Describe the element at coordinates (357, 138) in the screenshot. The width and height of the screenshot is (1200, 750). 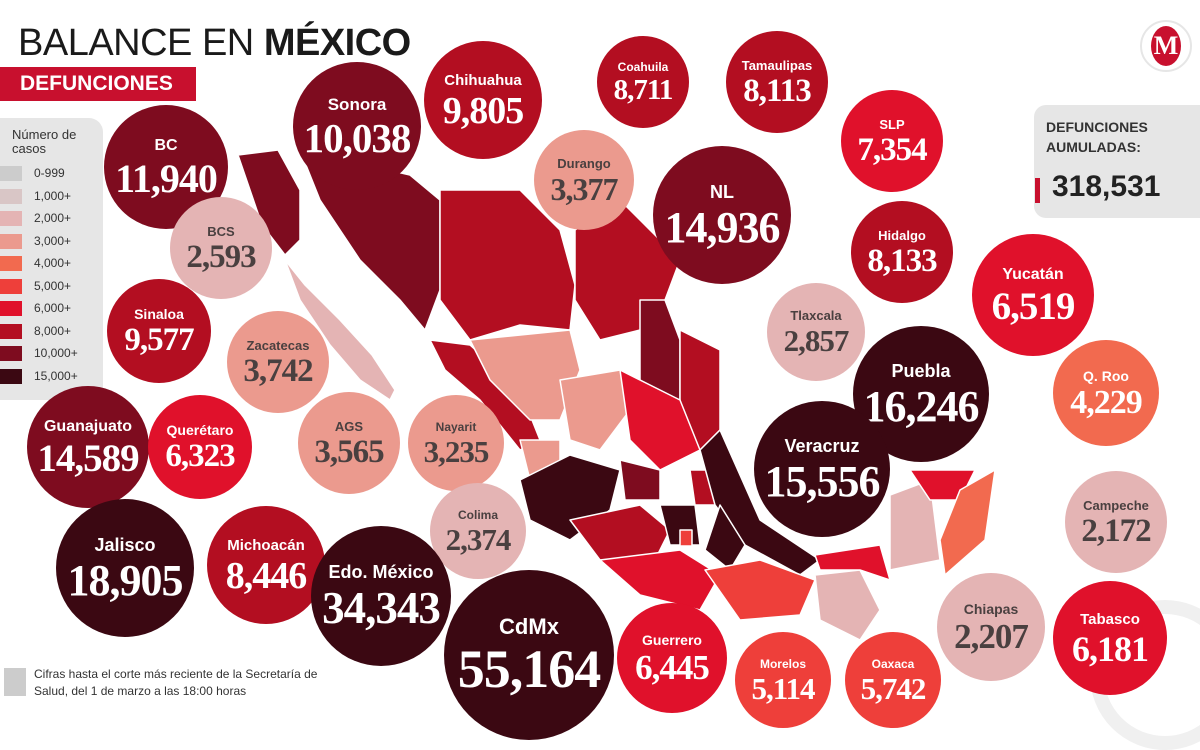
I see `state-value: 10,038` at that location.